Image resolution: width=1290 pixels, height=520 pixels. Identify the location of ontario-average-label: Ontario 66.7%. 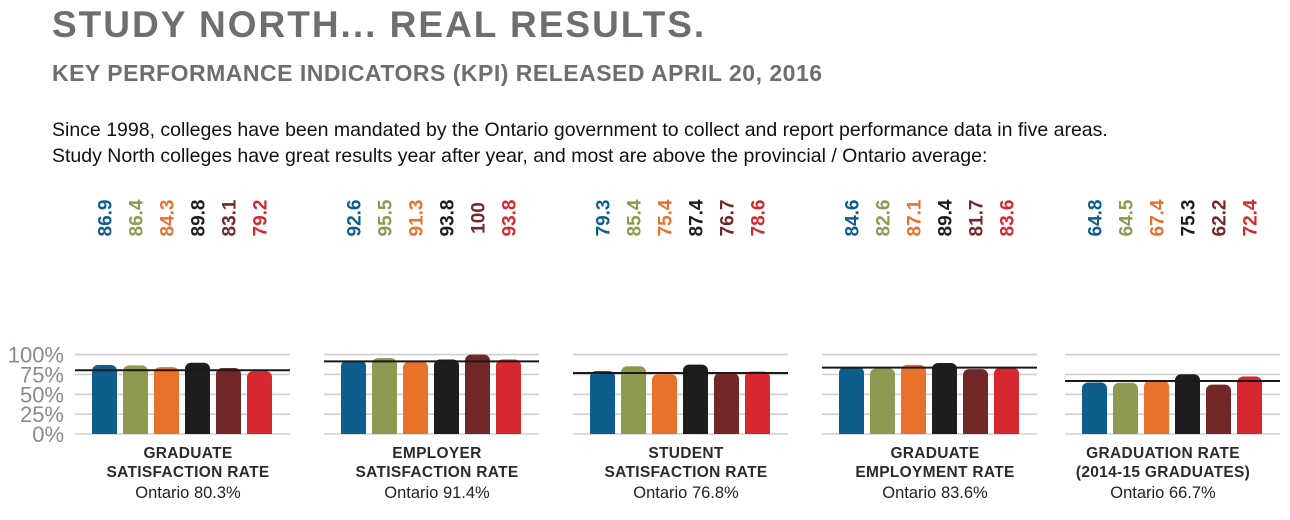
(1163, 493).